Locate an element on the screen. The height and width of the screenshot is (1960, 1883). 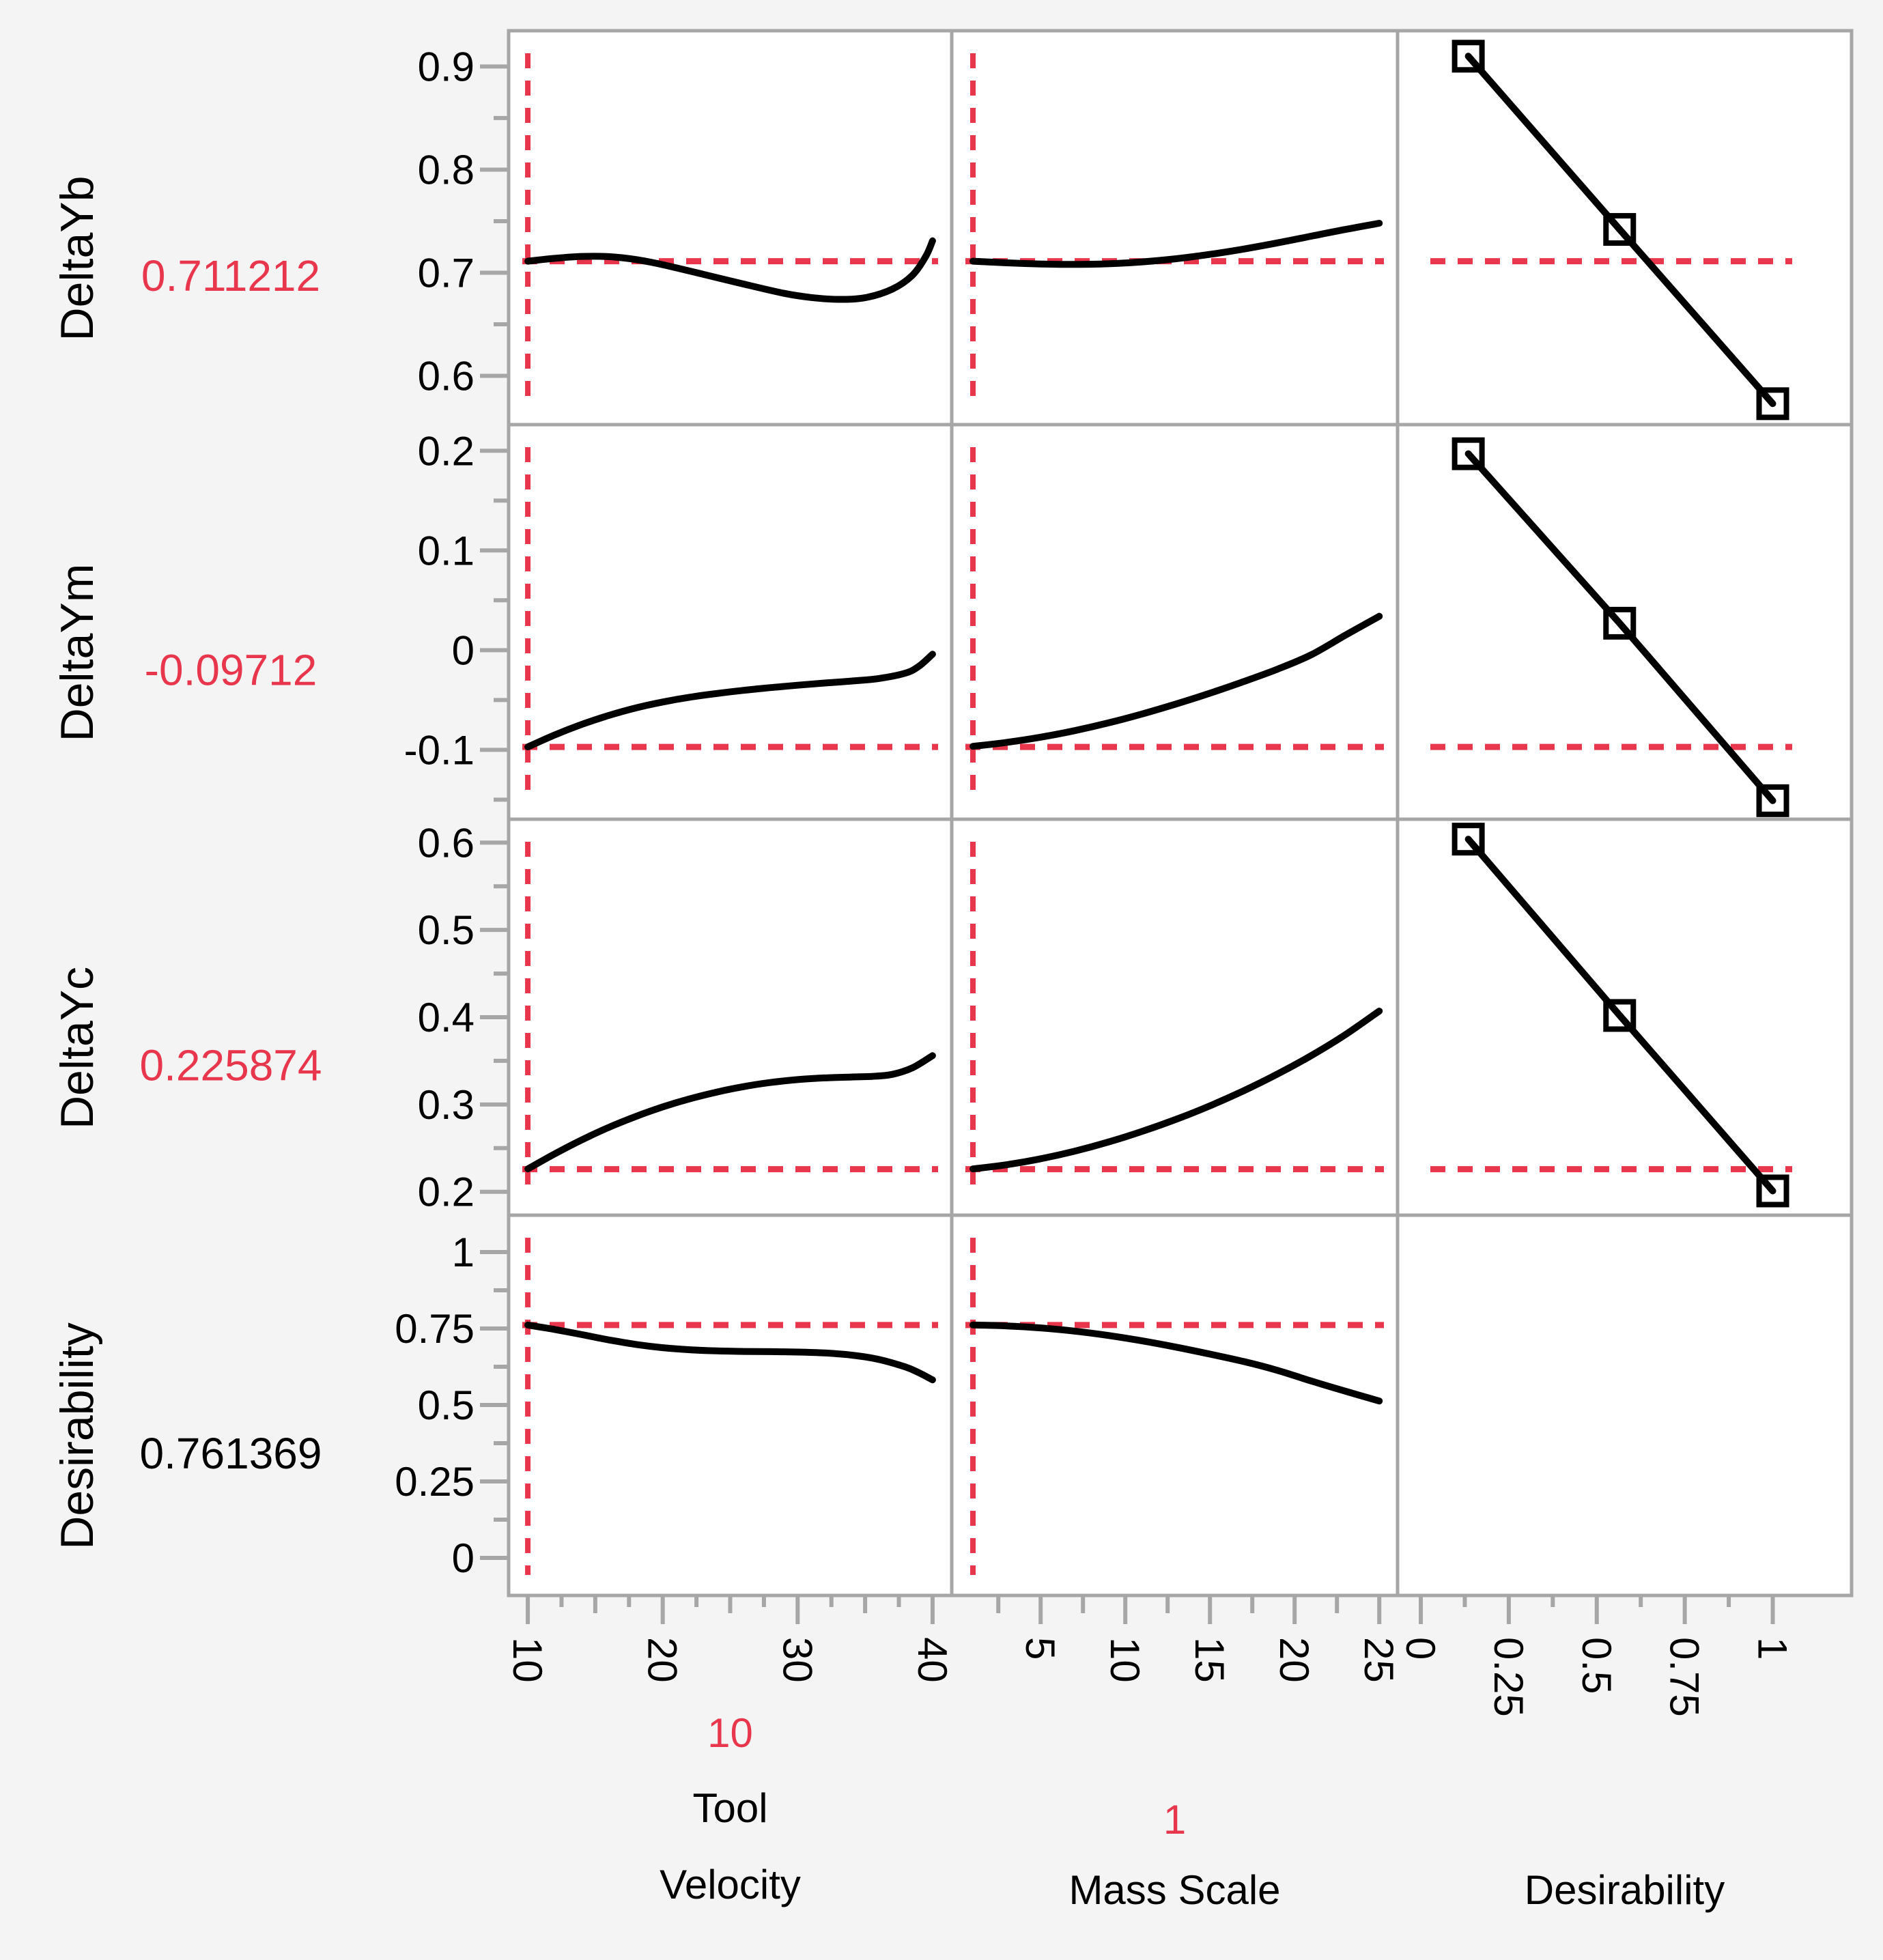
y-tick-label: 0.8 is located at coordinates (446, 170).